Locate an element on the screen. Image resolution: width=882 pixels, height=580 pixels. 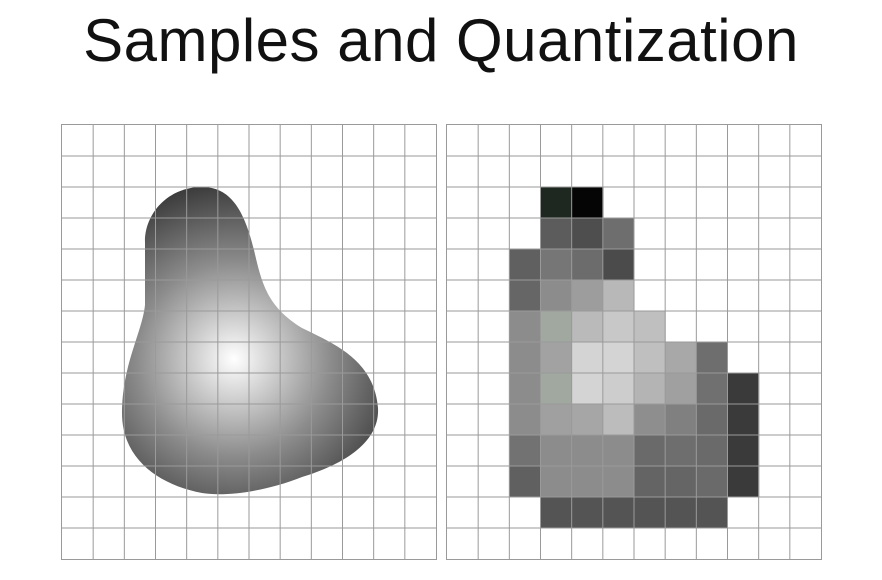
slide-title: Samples and Quantization is located at coordinates (441, 40).